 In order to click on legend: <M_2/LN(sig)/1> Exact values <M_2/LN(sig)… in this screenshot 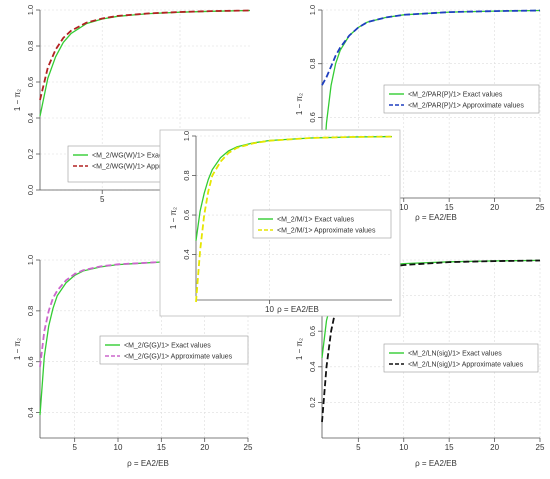, I will do `click(461, 358)`.